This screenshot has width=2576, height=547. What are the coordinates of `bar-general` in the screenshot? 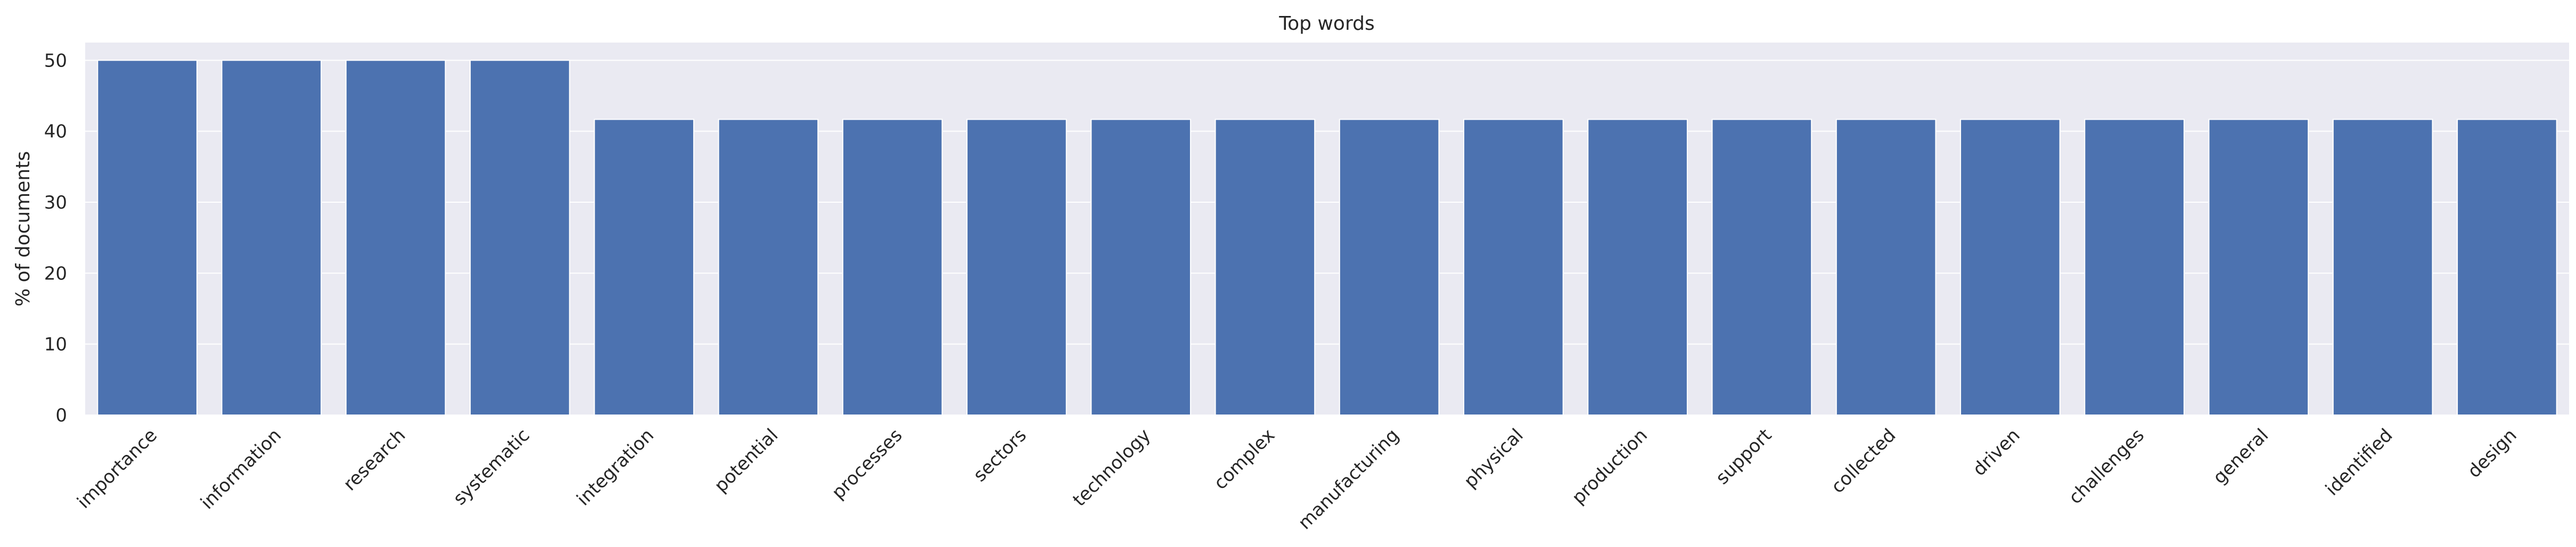 It's located at (2258, 267).